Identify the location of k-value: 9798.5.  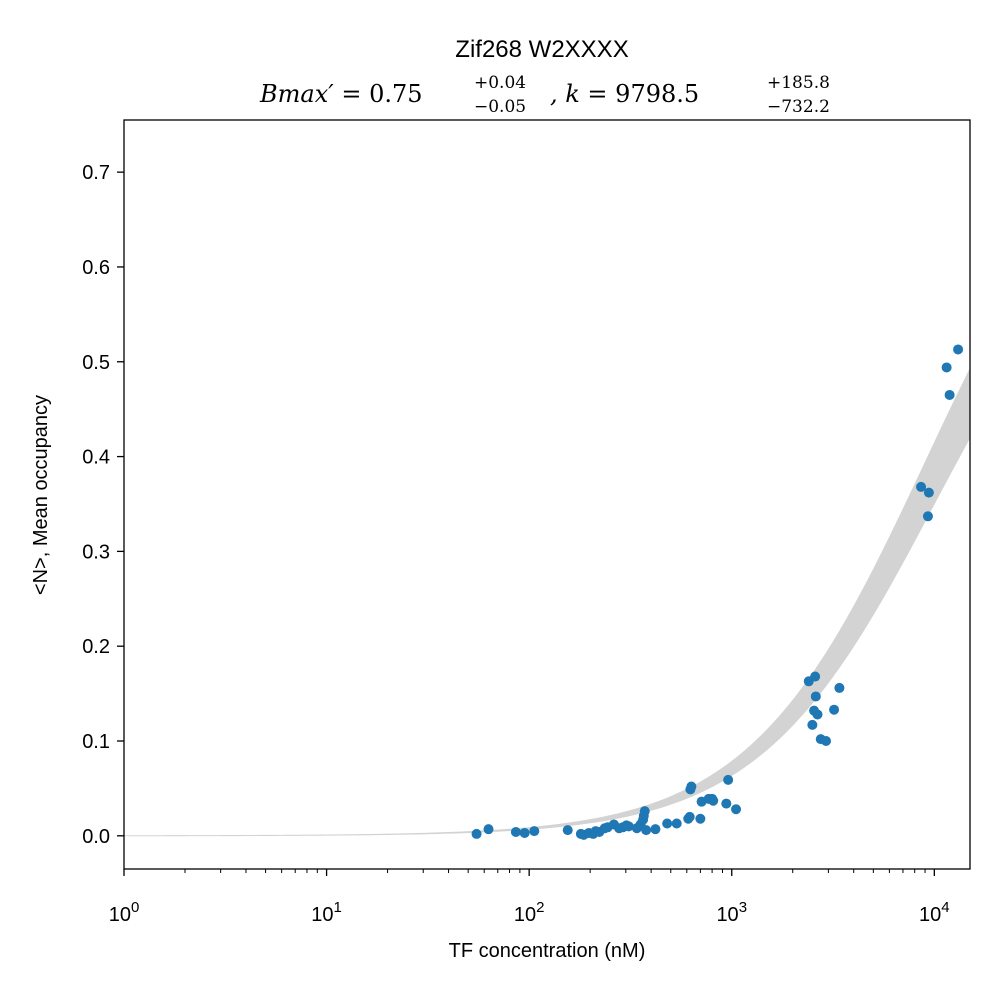
(657, 94).